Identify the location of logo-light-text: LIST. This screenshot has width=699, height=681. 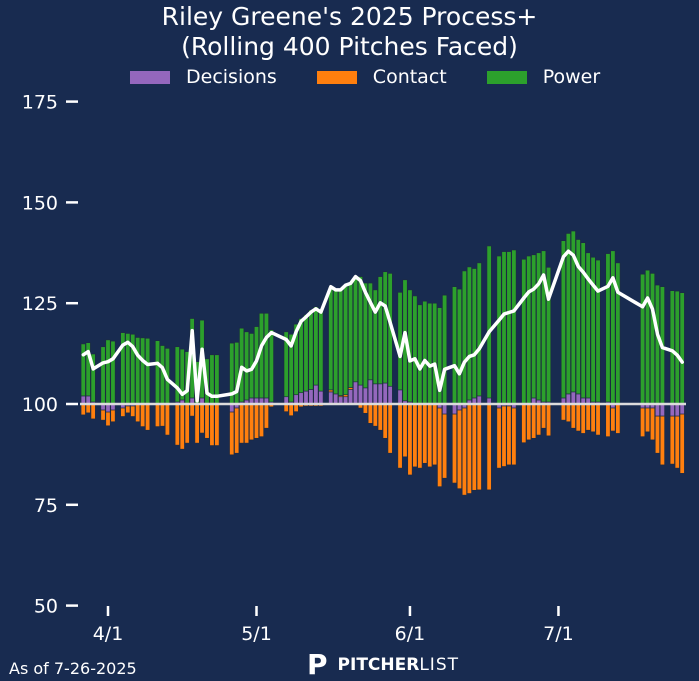
(439, 665).